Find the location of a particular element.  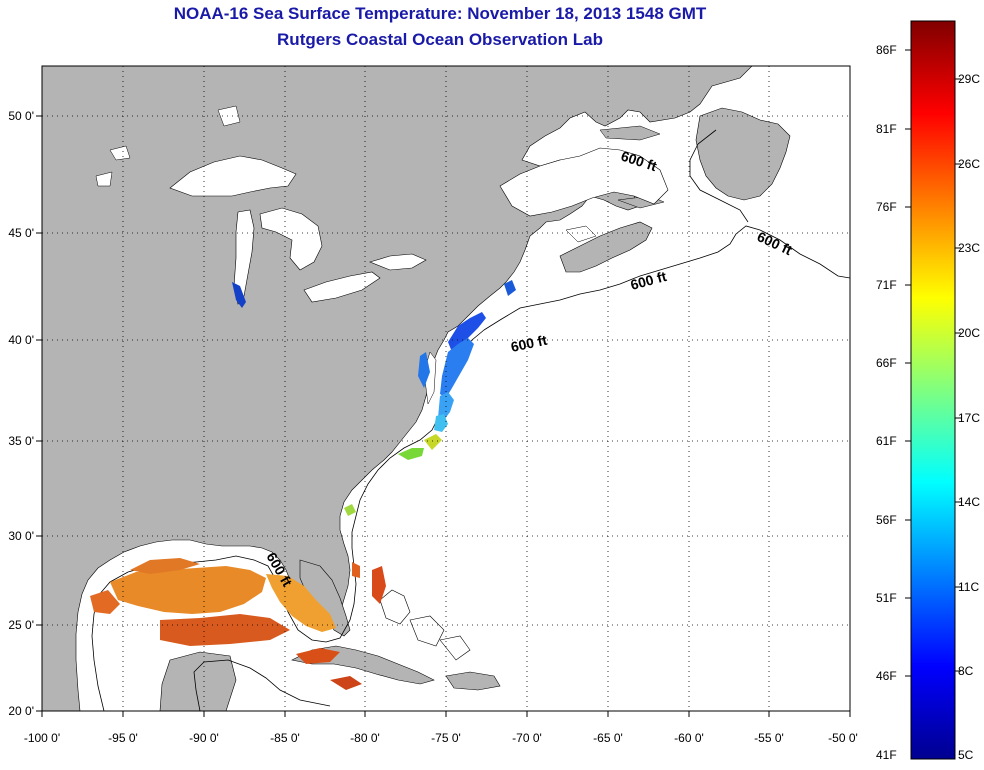

nova-scotia is located at coordinates (606, 247).